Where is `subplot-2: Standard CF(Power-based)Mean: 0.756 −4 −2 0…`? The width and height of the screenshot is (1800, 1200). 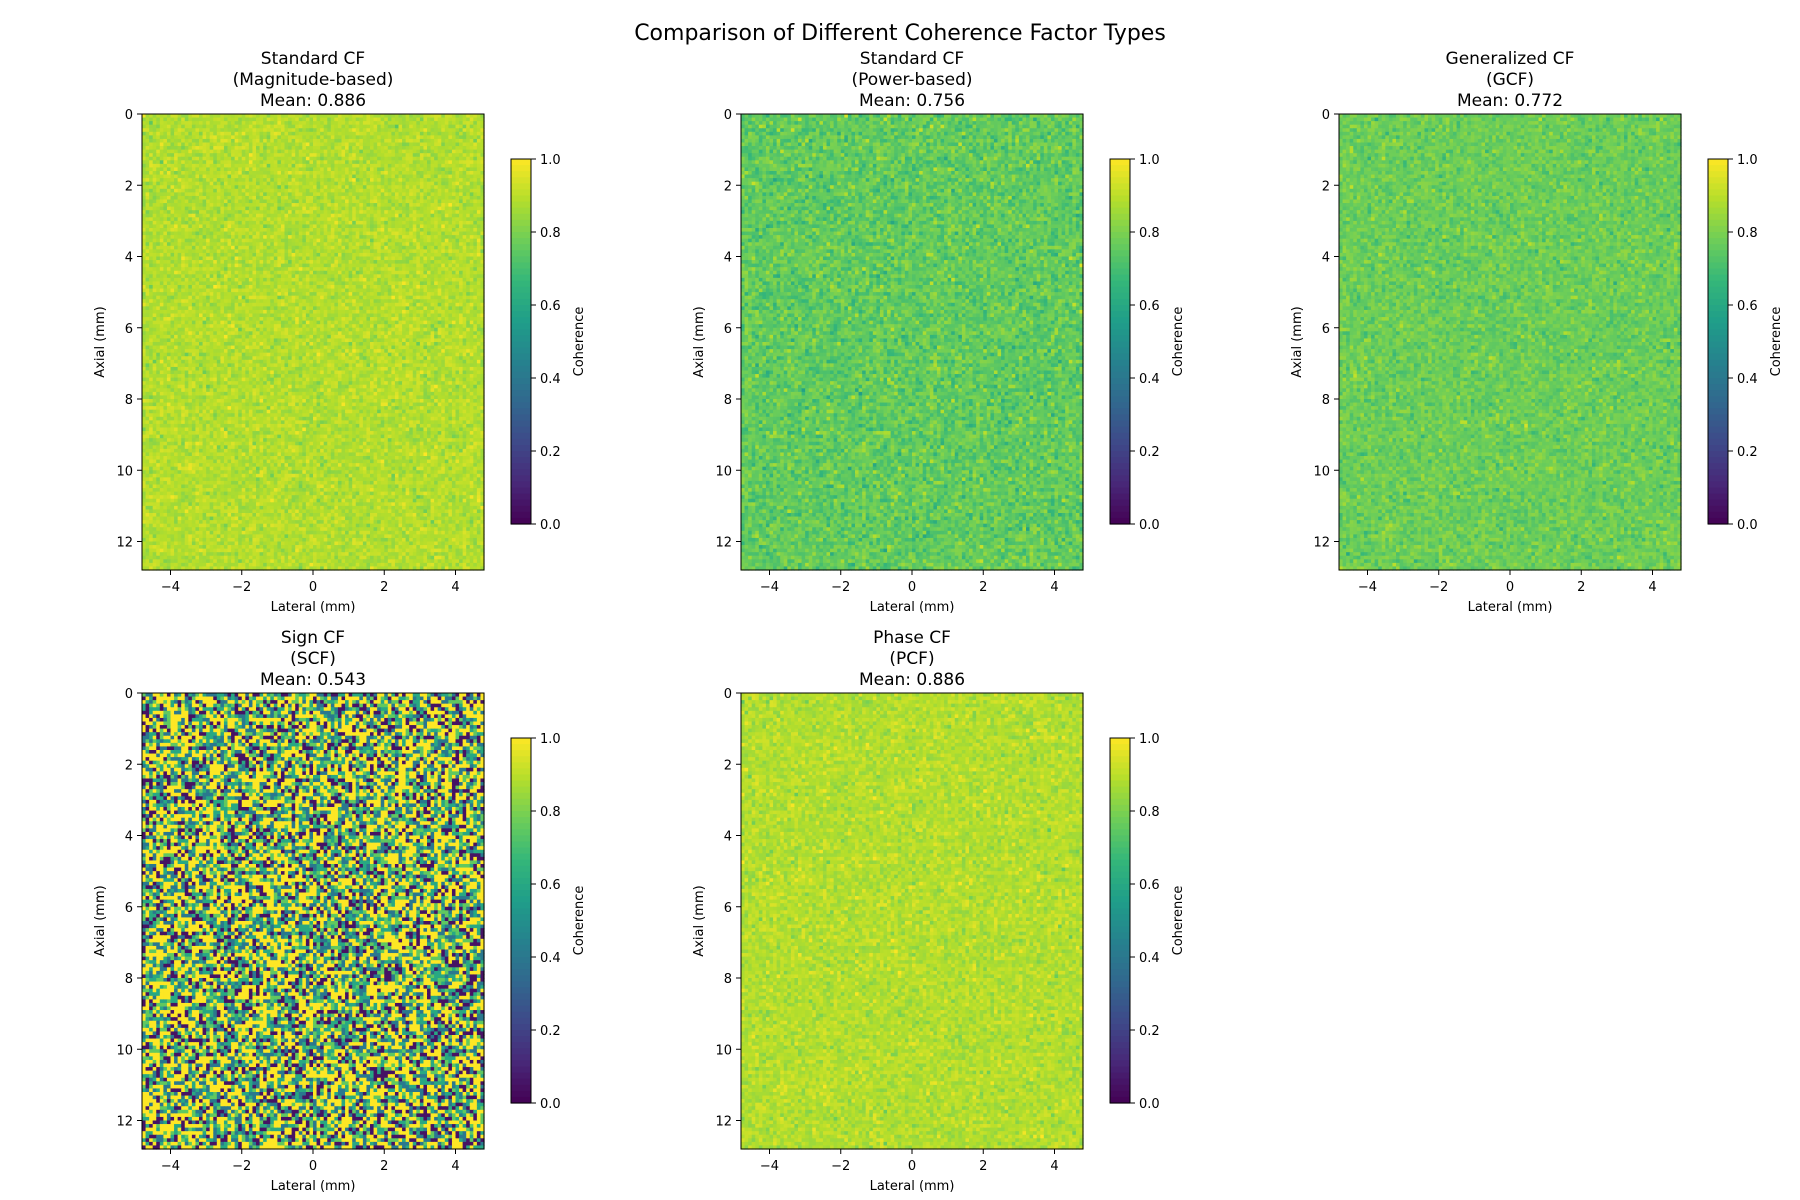
subplot-2: Standard CF(Power-based)Mean: 0.756 −4 −2 0… is located at coordinates (939, 332).